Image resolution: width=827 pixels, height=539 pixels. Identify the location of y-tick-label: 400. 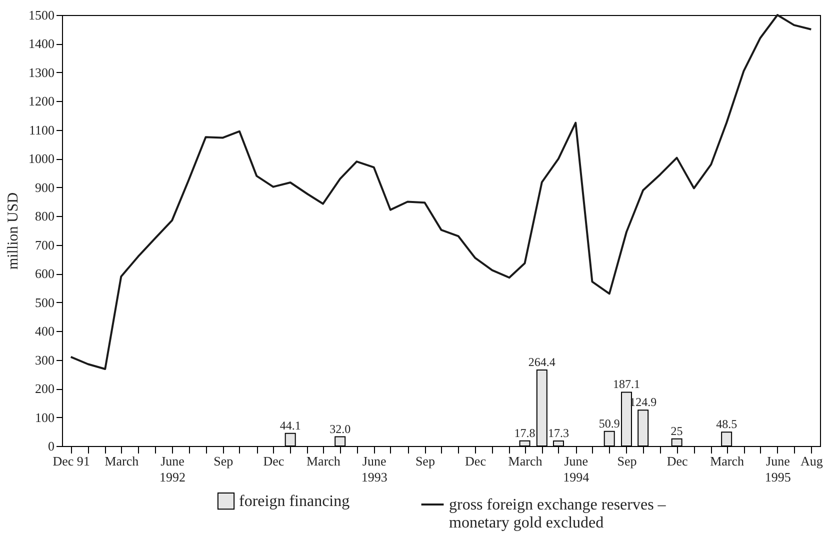
(44, 331).